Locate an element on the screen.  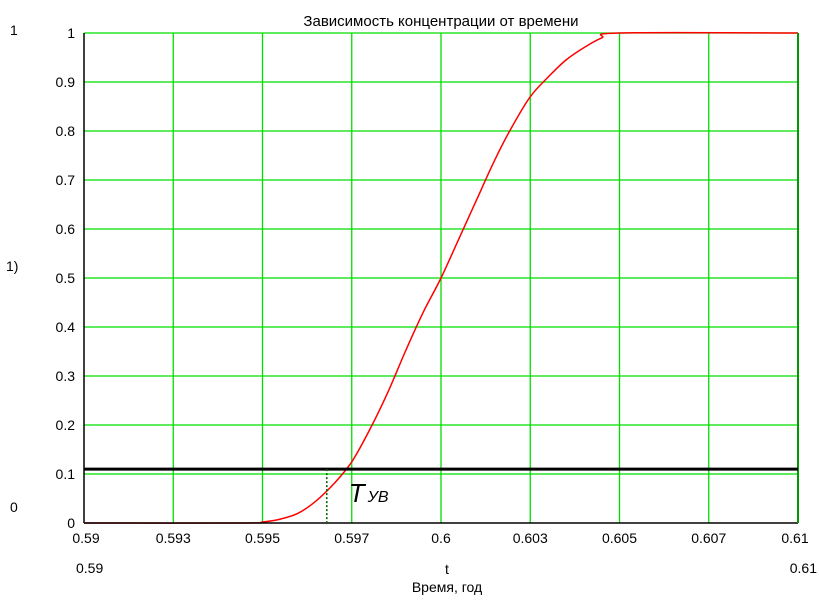
x-tick-label: 0.595 is located at coordinates (262, 538).